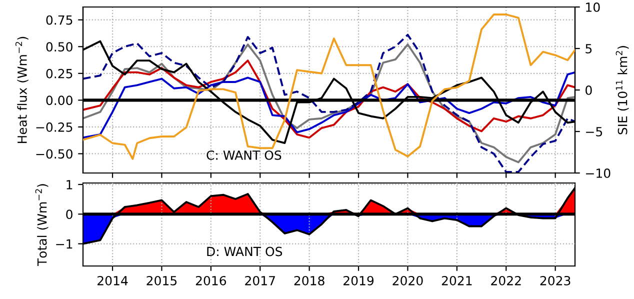 The image size is (634, 299). What do you see at coordinates (64, 244) in the screenshot?
I see `y-tick-label: −1` at bounding box center [64, 244].